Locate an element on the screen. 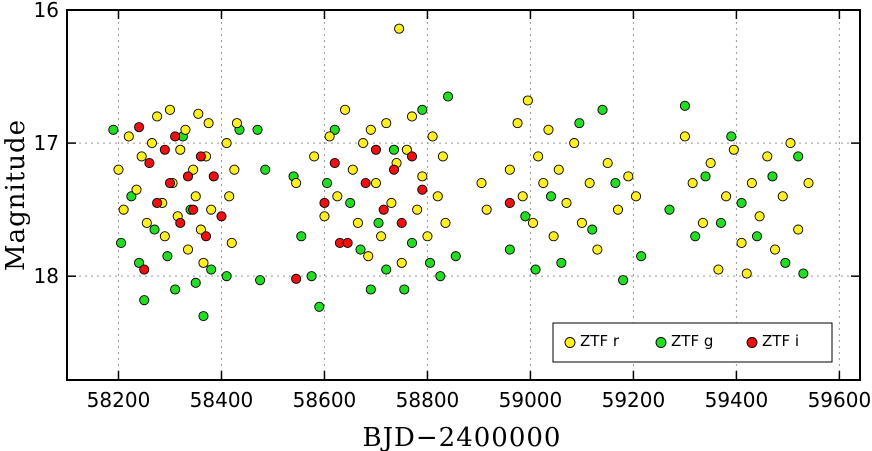 Image resolution: width=872 pixels, height=451 pixels. x-tick-label: 59600 is located at coordinates (840, 400).